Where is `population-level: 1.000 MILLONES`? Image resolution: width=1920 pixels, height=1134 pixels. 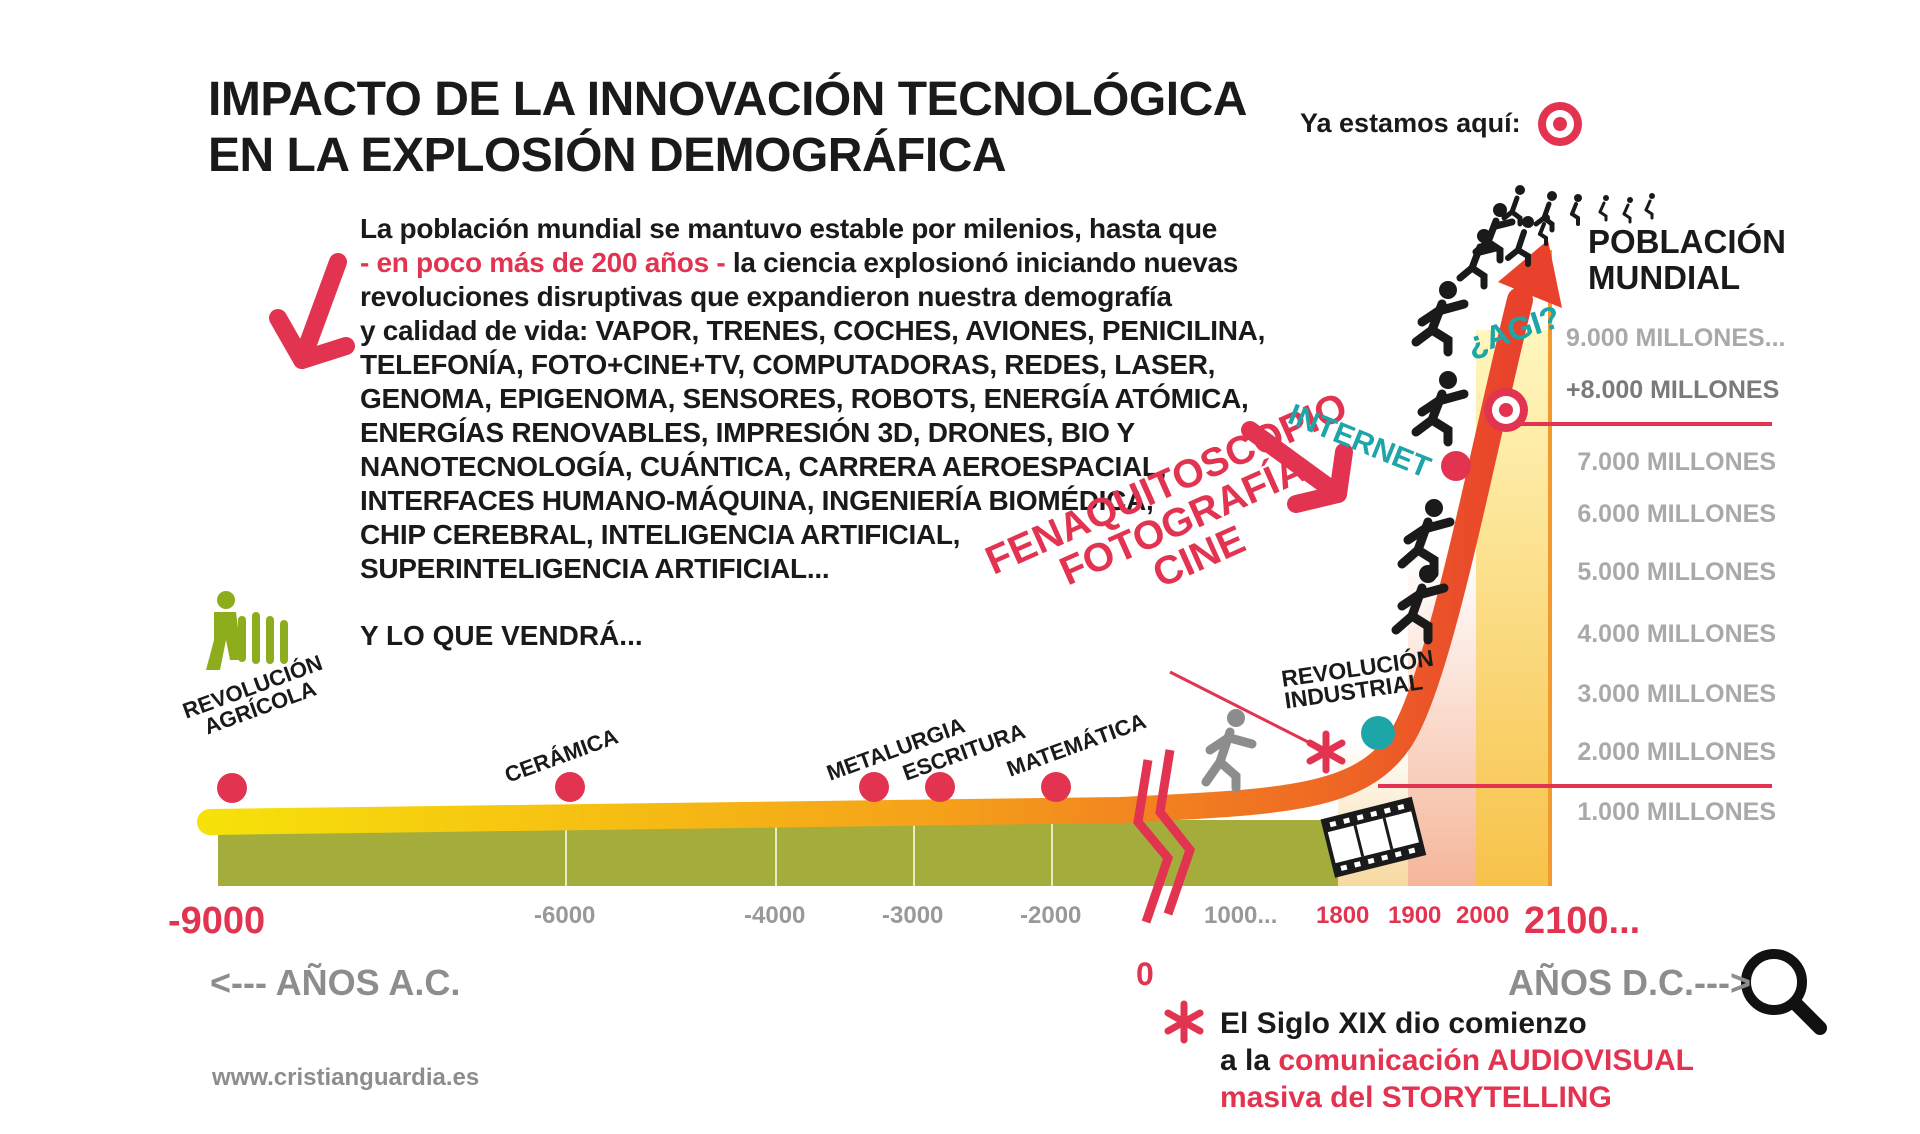
population-level: 1.000 MILLONES is located at coordinates (1676, 812).